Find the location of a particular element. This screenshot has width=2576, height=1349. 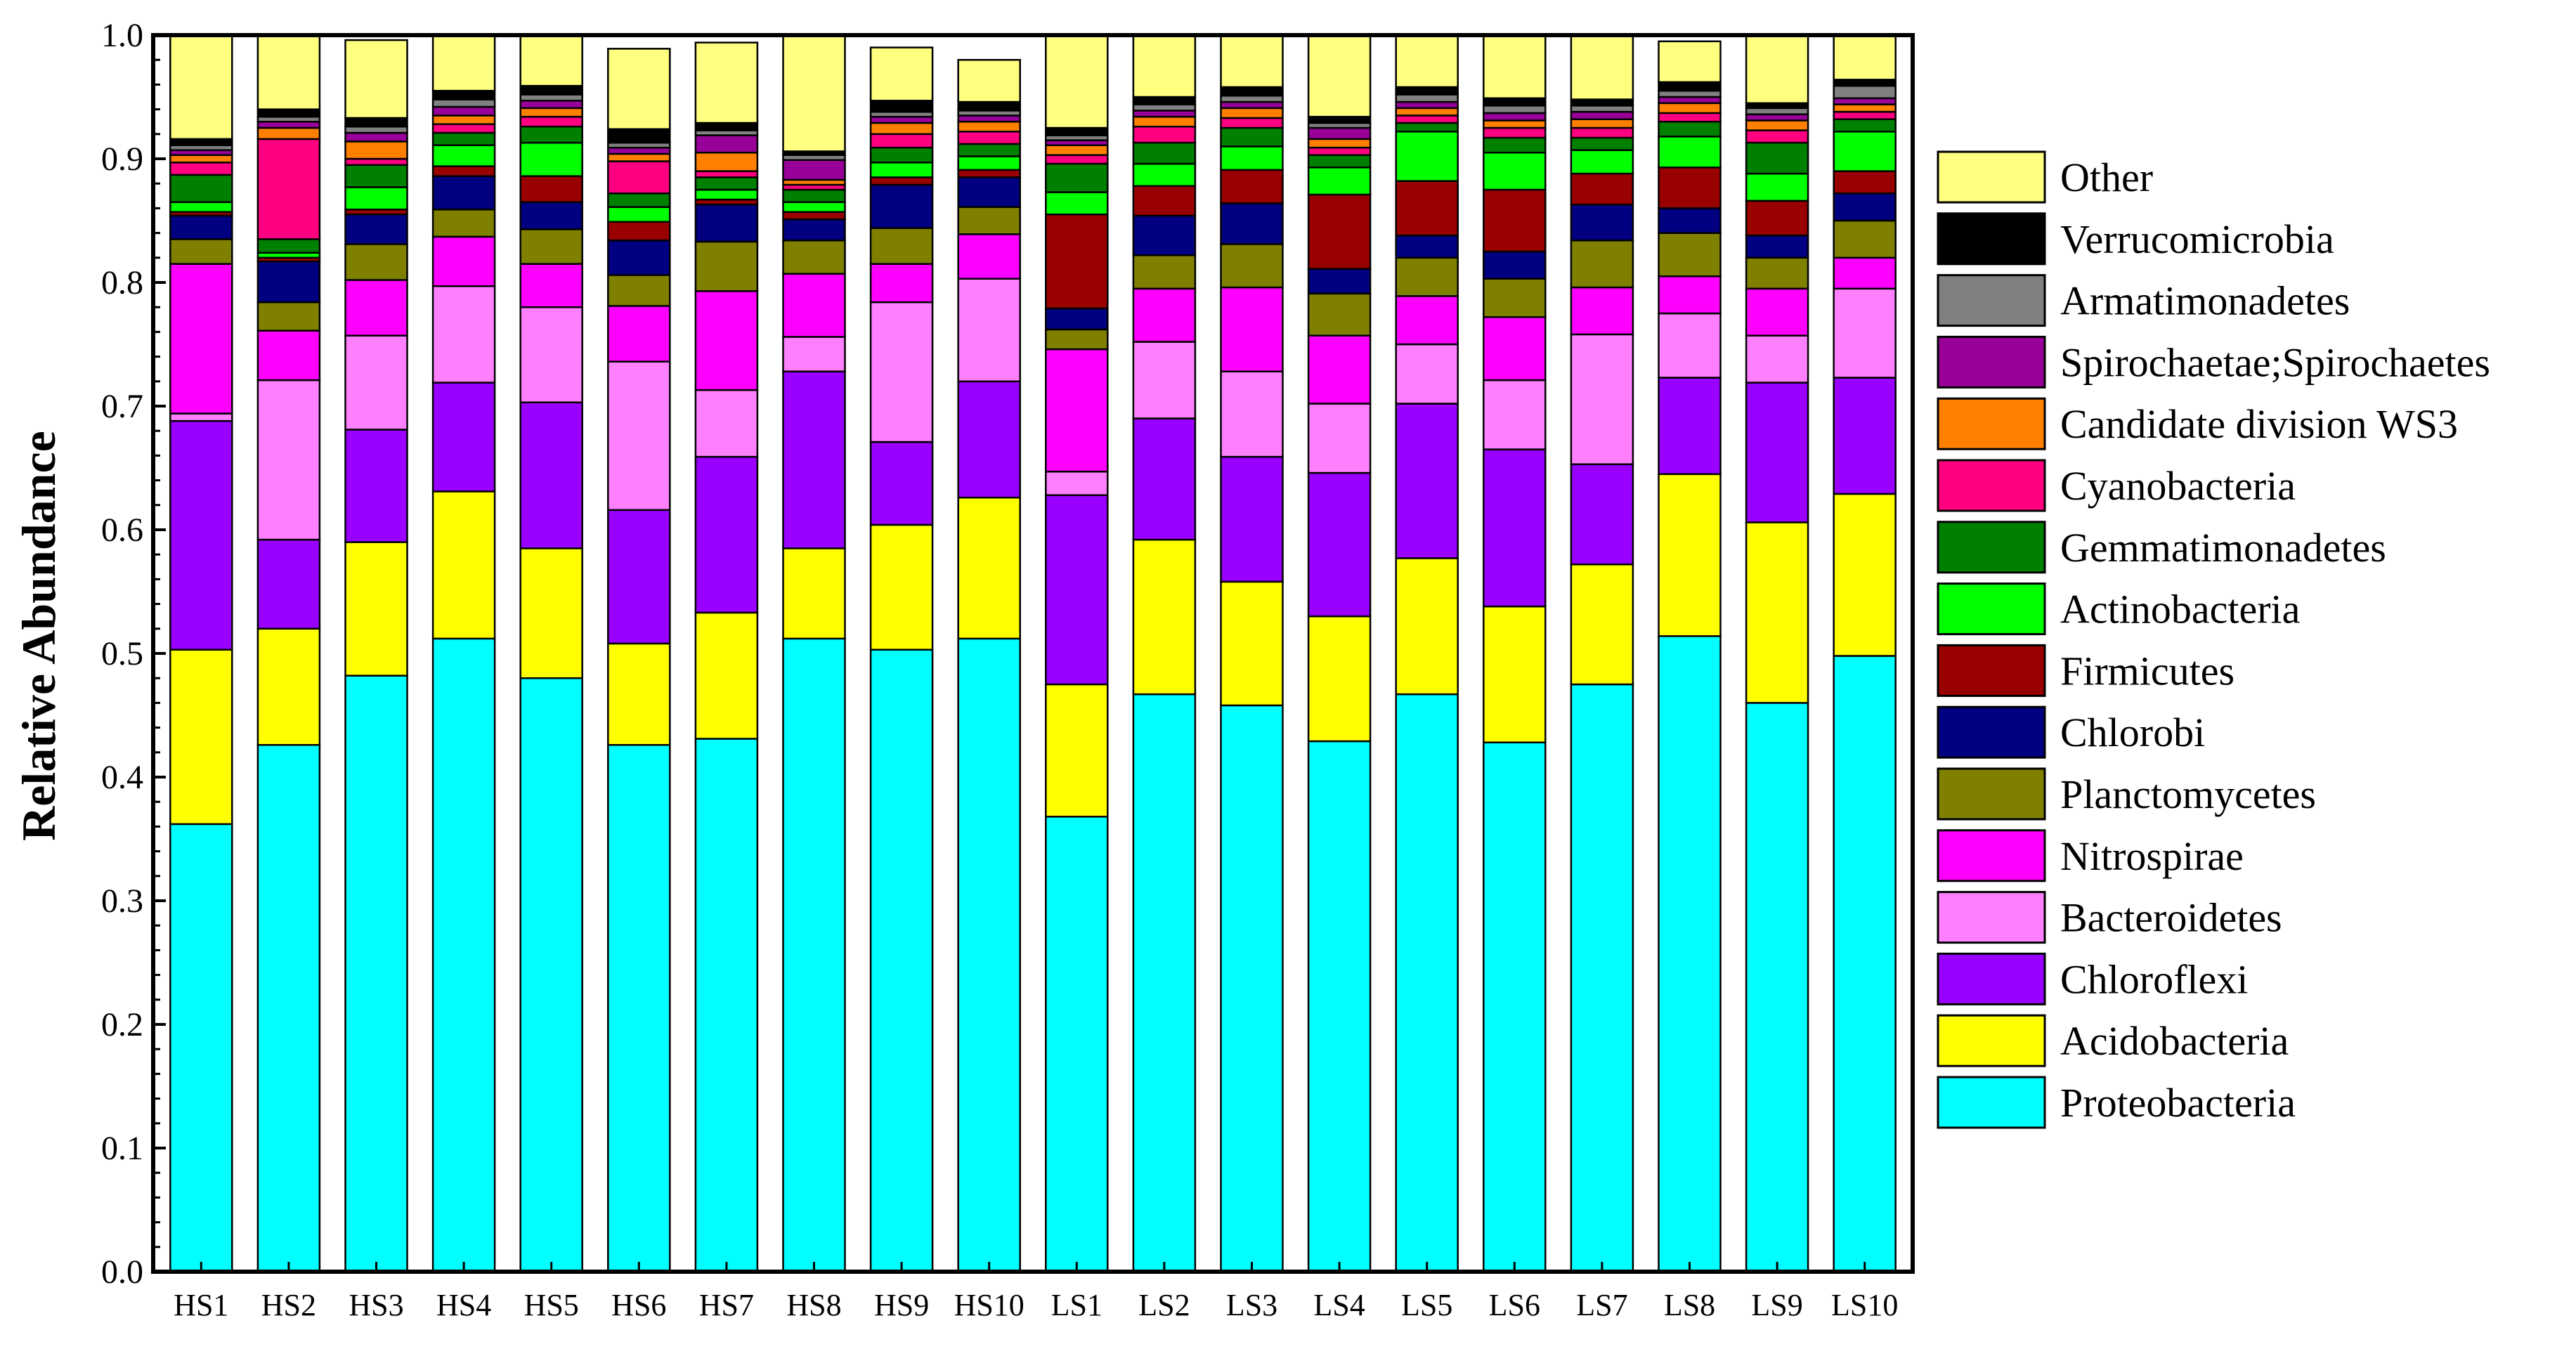

bar-stack-ls6 is located at coordinates (1515, 654).